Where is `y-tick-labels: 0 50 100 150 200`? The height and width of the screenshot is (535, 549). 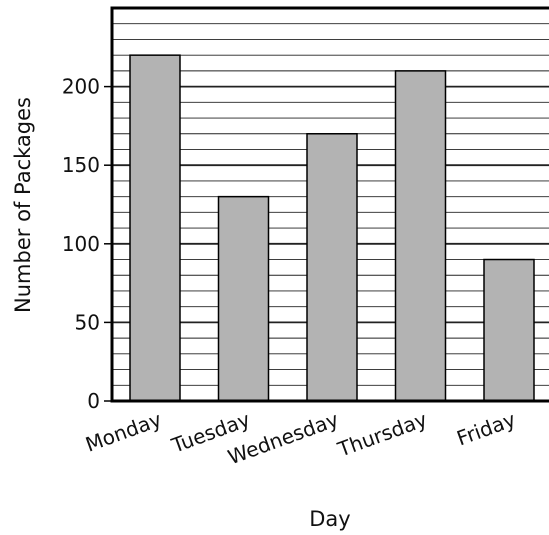 y-tick-labels: 0 50 100 150 200 is located at coordinates (87, 244).